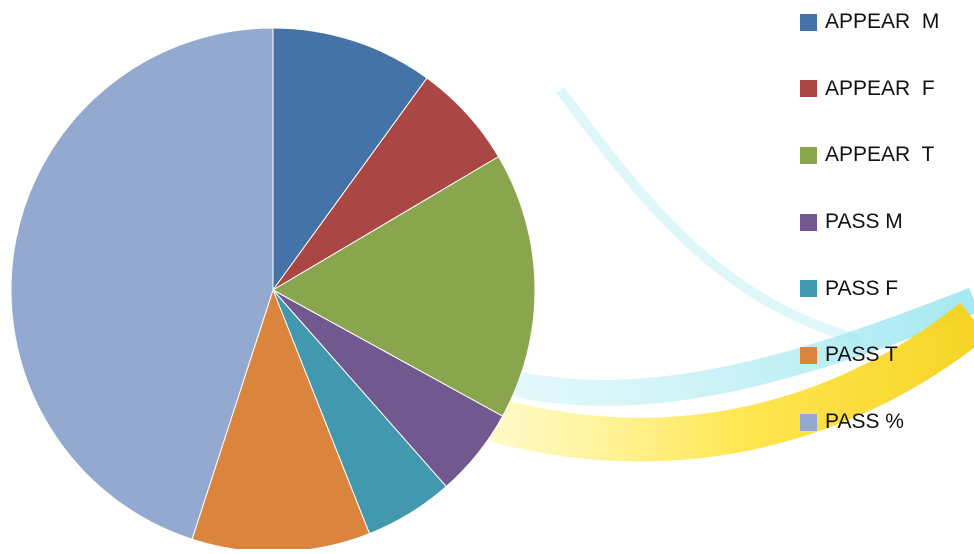  I want to click on legend-item: APPEAR T, so click(869, 155).